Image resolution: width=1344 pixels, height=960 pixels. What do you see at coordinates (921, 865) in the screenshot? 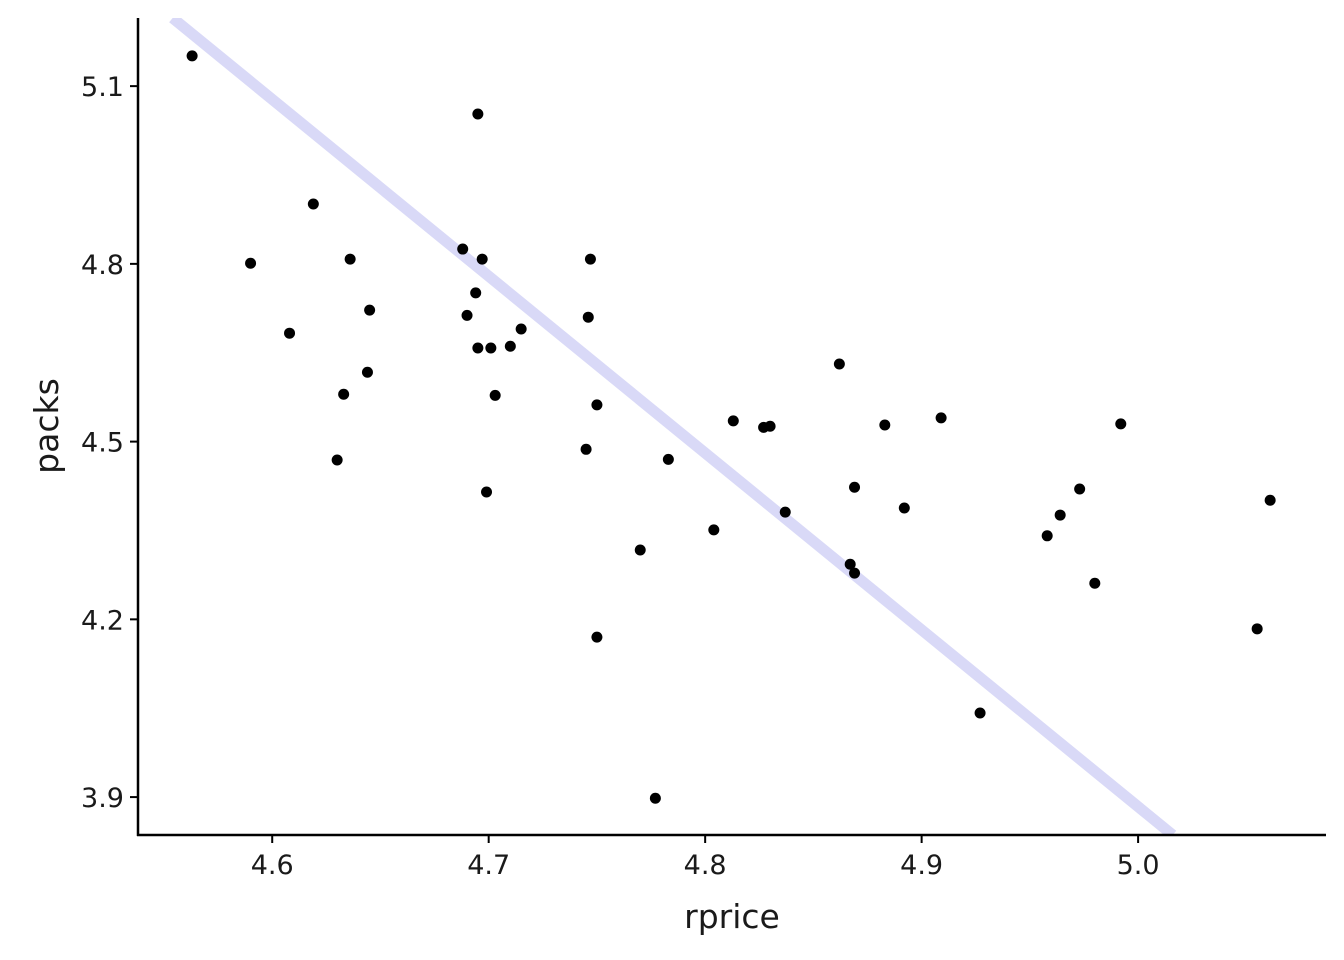
I see `x-tick-label: 4.9` at bounding box center [921, 865].